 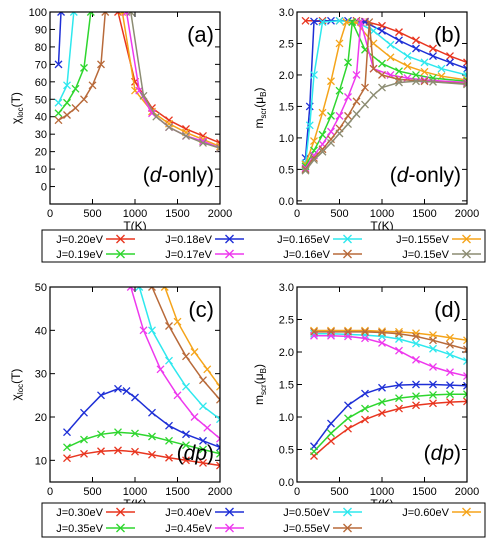 I want to click on legend-label: J=0.15eV, so click(x=425, y=255).